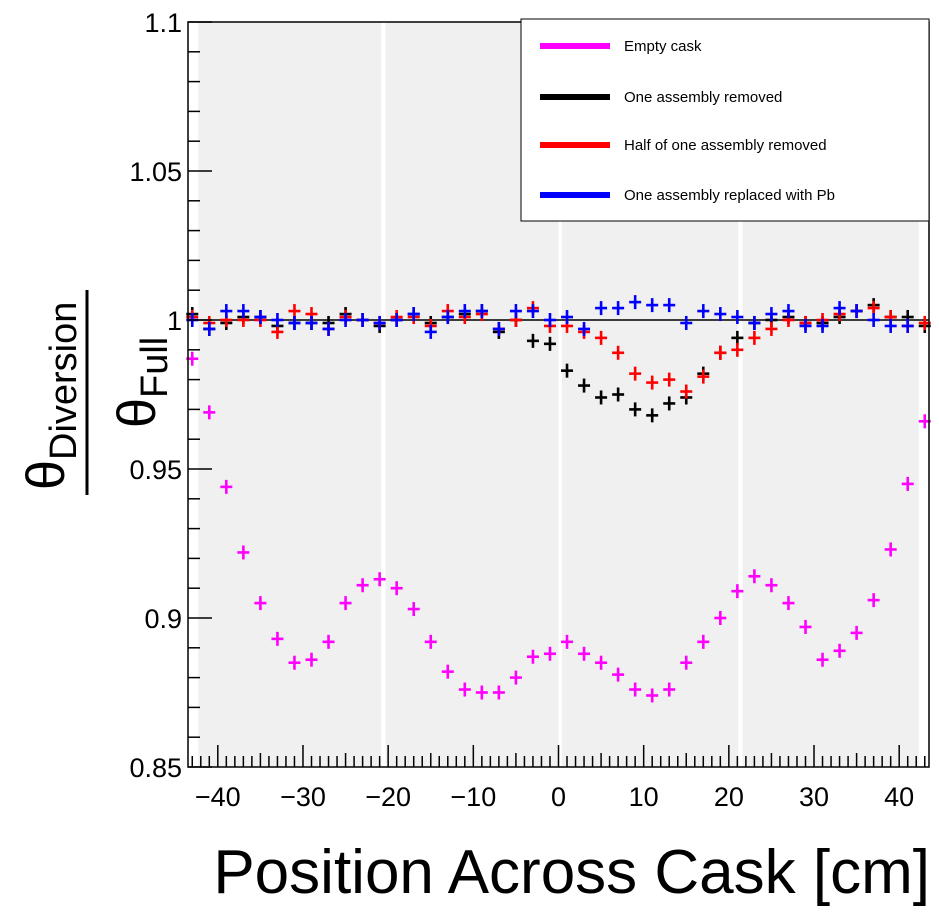 The width and height of the screenshot is (939, 912). I want to click on legend-label: Half of one assembly removed, so click(725, 145).